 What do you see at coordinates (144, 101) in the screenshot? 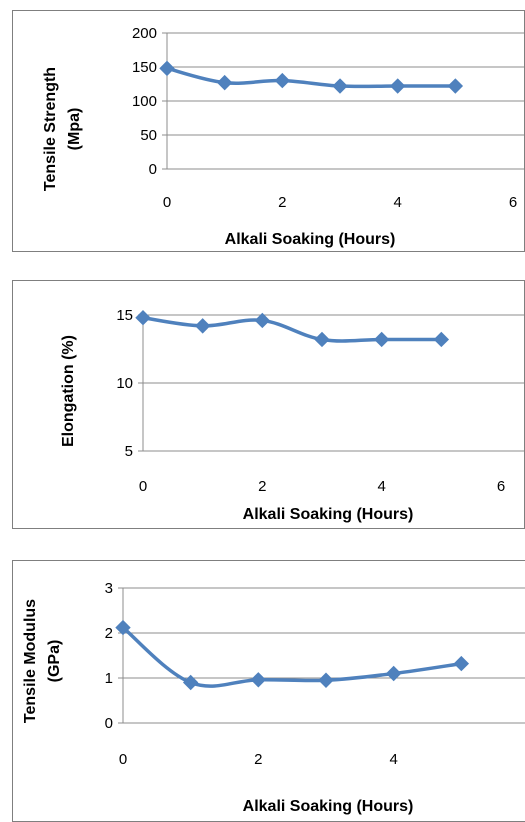
I see `tensile-strength-y-tick-label: 100` at bounding box center [144, 101].